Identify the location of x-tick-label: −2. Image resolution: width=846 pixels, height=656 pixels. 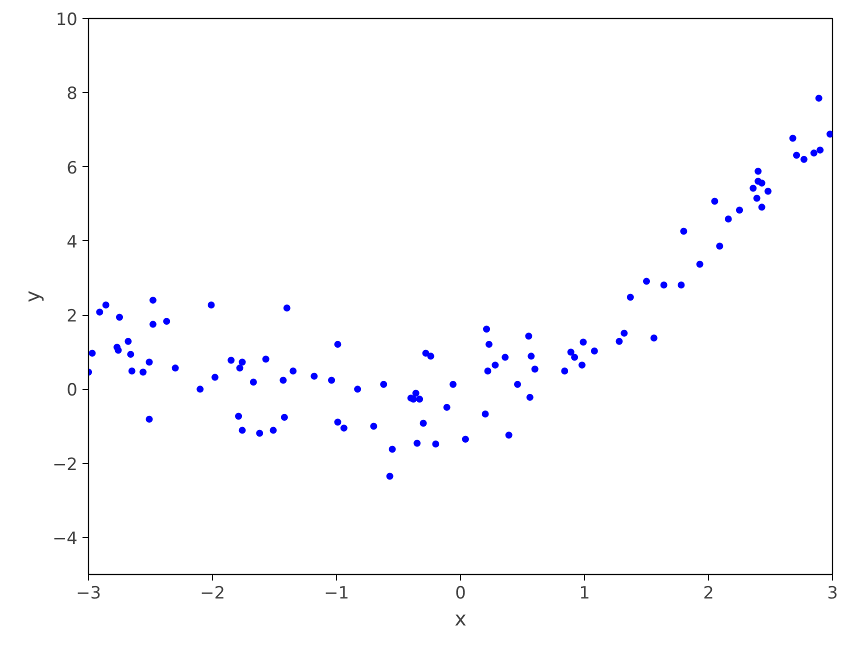
(213, 594).